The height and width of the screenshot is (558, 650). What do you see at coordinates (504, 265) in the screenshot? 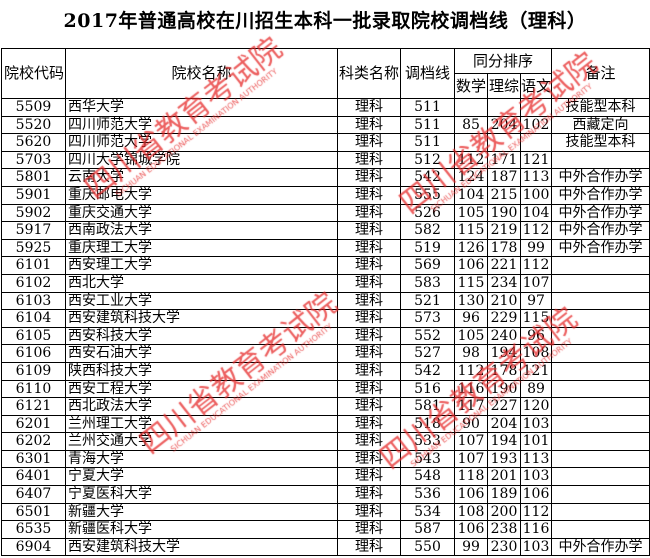
I see `cell-science: 221` at bounding box center [504, 265].